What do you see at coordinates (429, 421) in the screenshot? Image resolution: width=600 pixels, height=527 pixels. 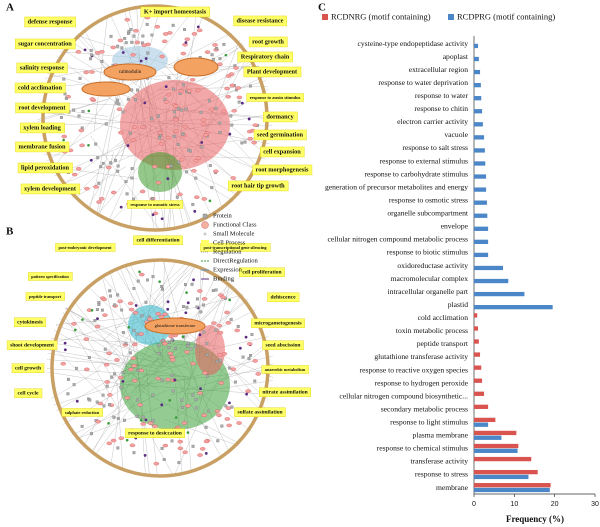 I see `category-label: response to light stimulus` at bounding box center [429, 421].